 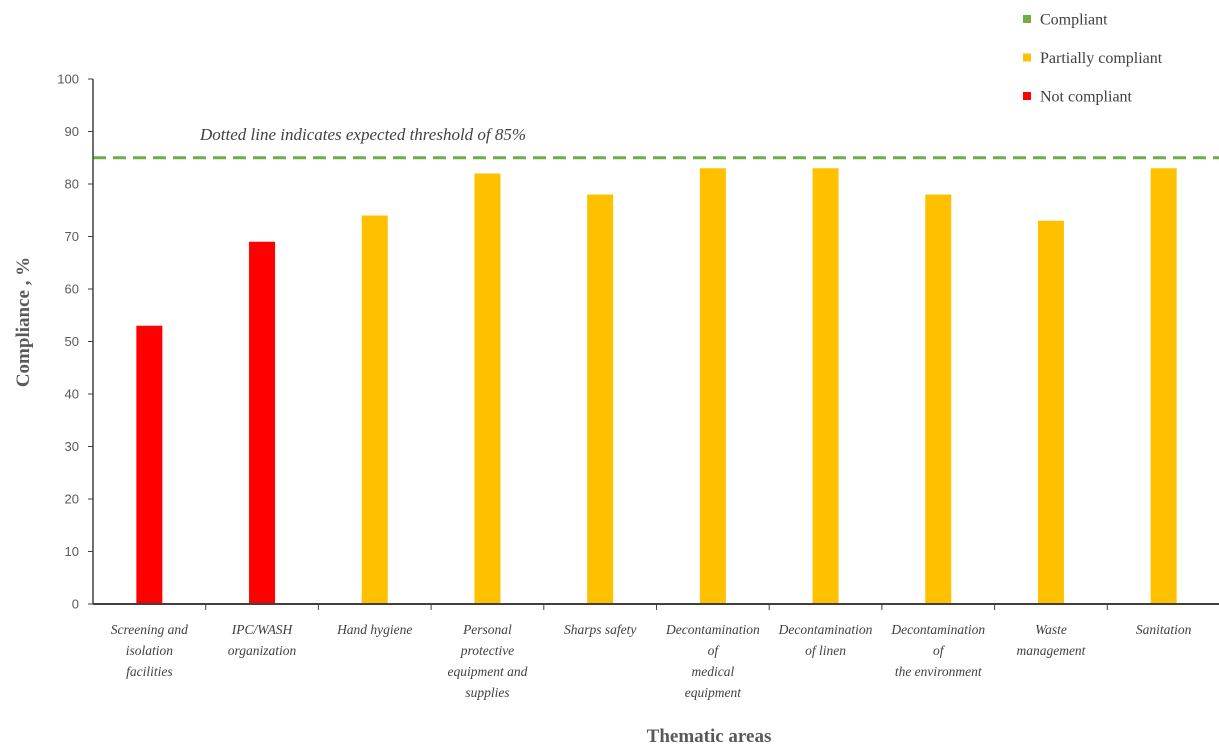 What do you see at coordinates (709, 735) in the screenshot?
I see `x-axis-title: Thematic areas` at bounding box center [709, 735].